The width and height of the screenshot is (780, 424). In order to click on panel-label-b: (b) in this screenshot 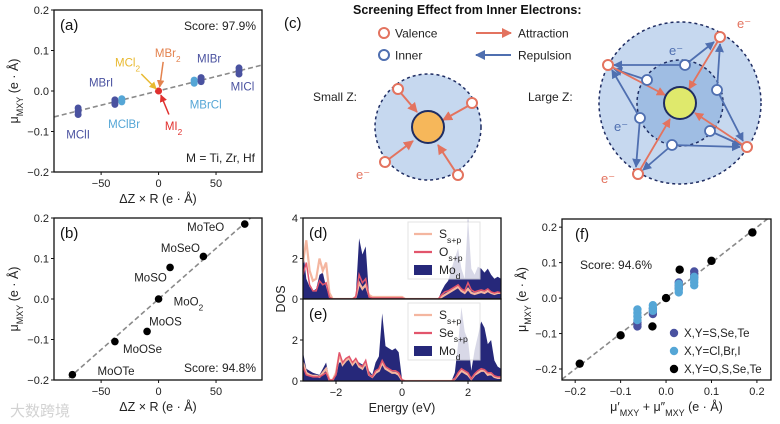, I will do `click(69, 233)`.